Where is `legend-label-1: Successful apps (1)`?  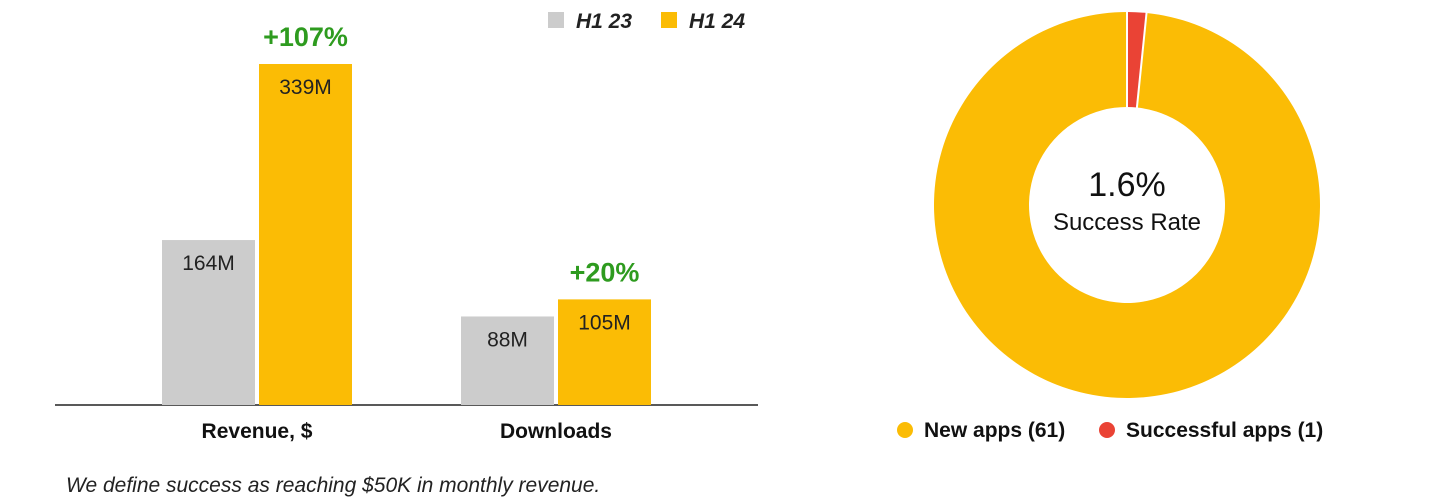
legend-label-1: Successful apps (1) is located at coordinates (1224, 430).